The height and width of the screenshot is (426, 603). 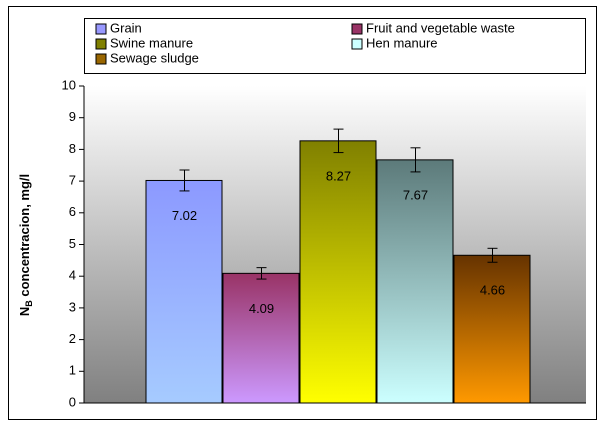 I want to click on y-tick-label: 1, so click(x=72, y=370).